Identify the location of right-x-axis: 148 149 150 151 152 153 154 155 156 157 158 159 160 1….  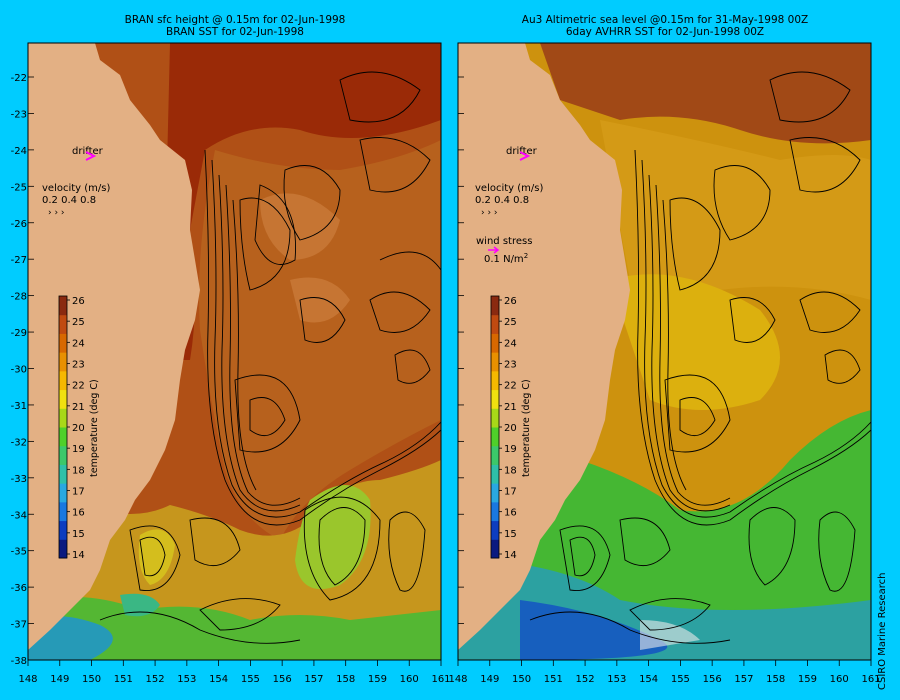
(664, 672).